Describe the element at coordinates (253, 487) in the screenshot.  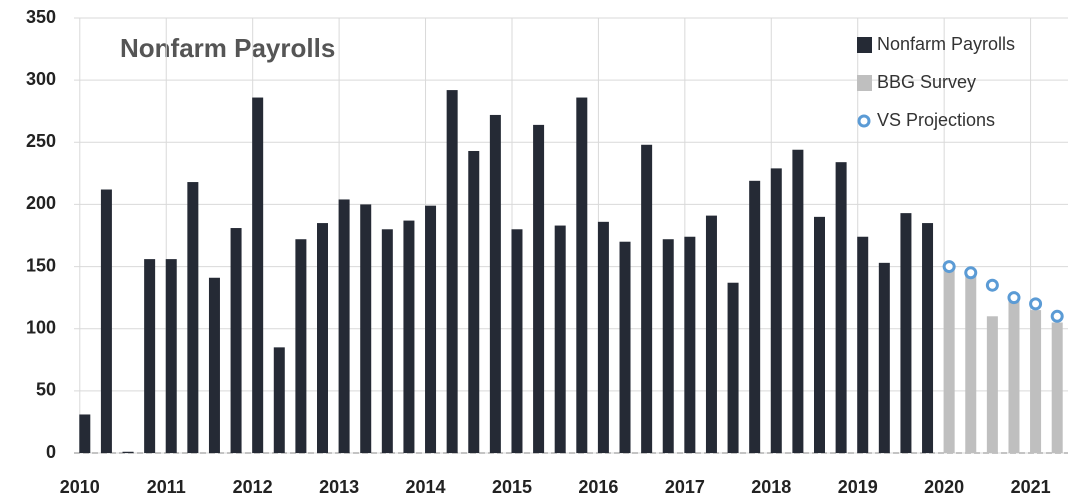
I see `x-tick-label: 2012` at that location.